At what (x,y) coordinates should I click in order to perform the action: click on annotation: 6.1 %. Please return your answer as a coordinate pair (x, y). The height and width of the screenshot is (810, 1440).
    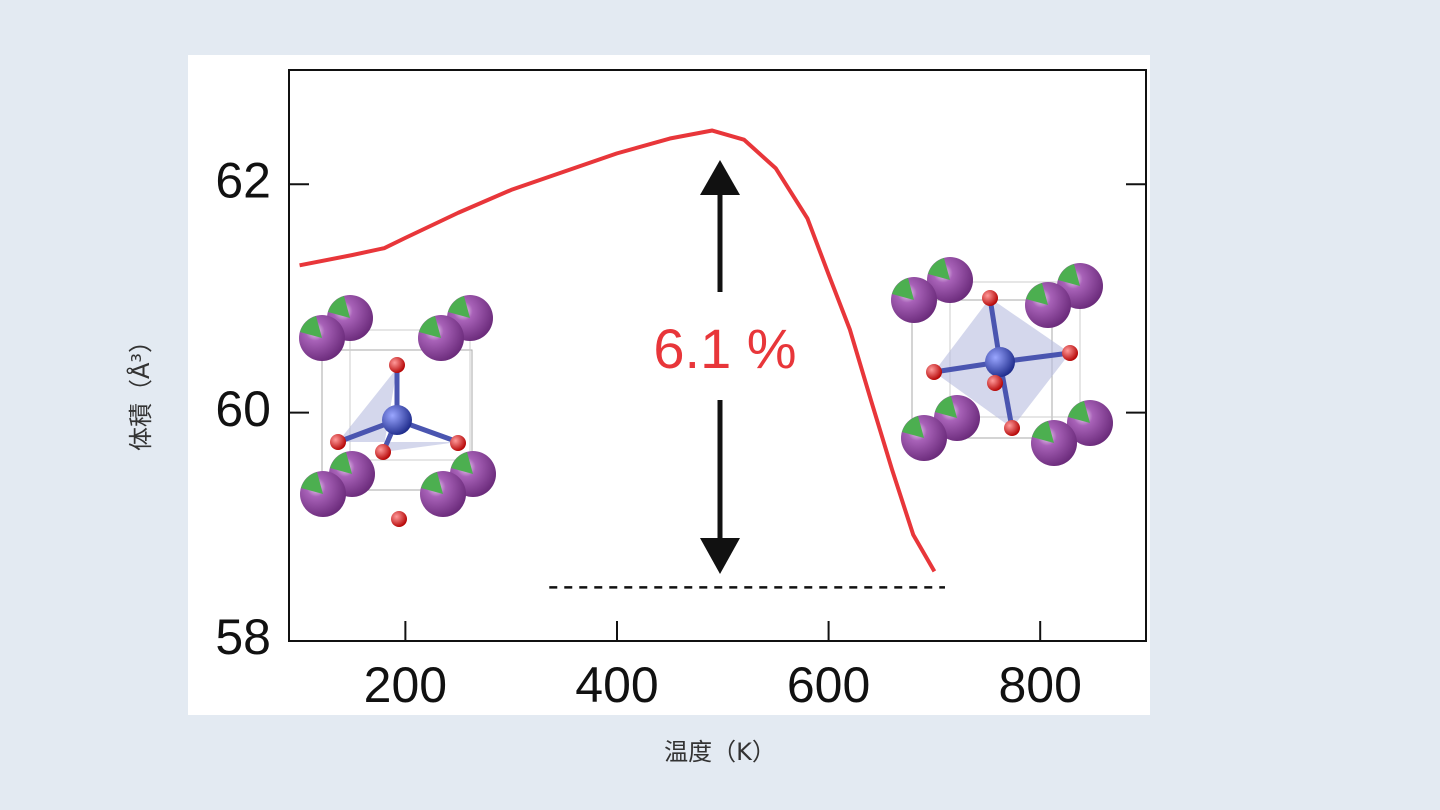
    Looking at the image, I should click on (724, 348).